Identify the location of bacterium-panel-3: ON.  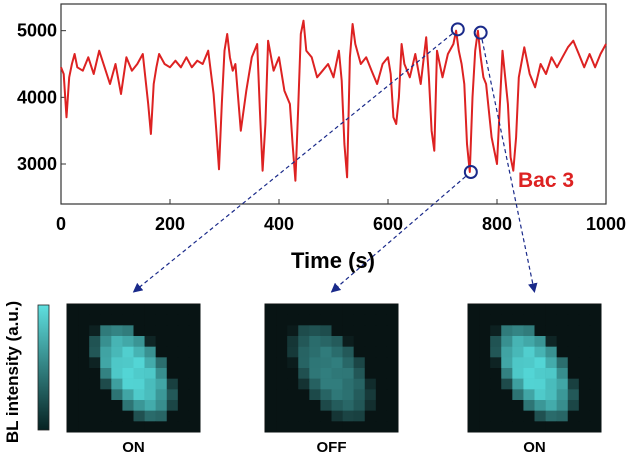
(534, 379).